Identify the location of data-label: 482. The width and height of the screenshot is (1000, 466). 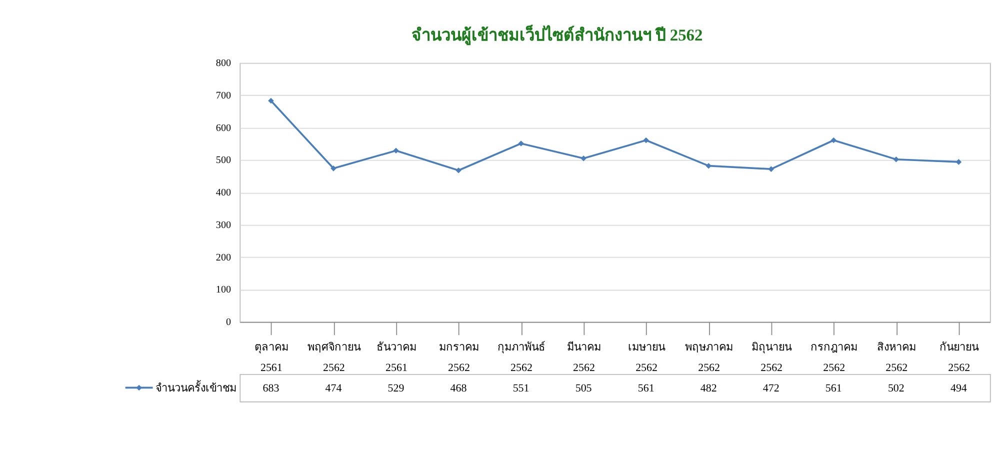
(708, 388).